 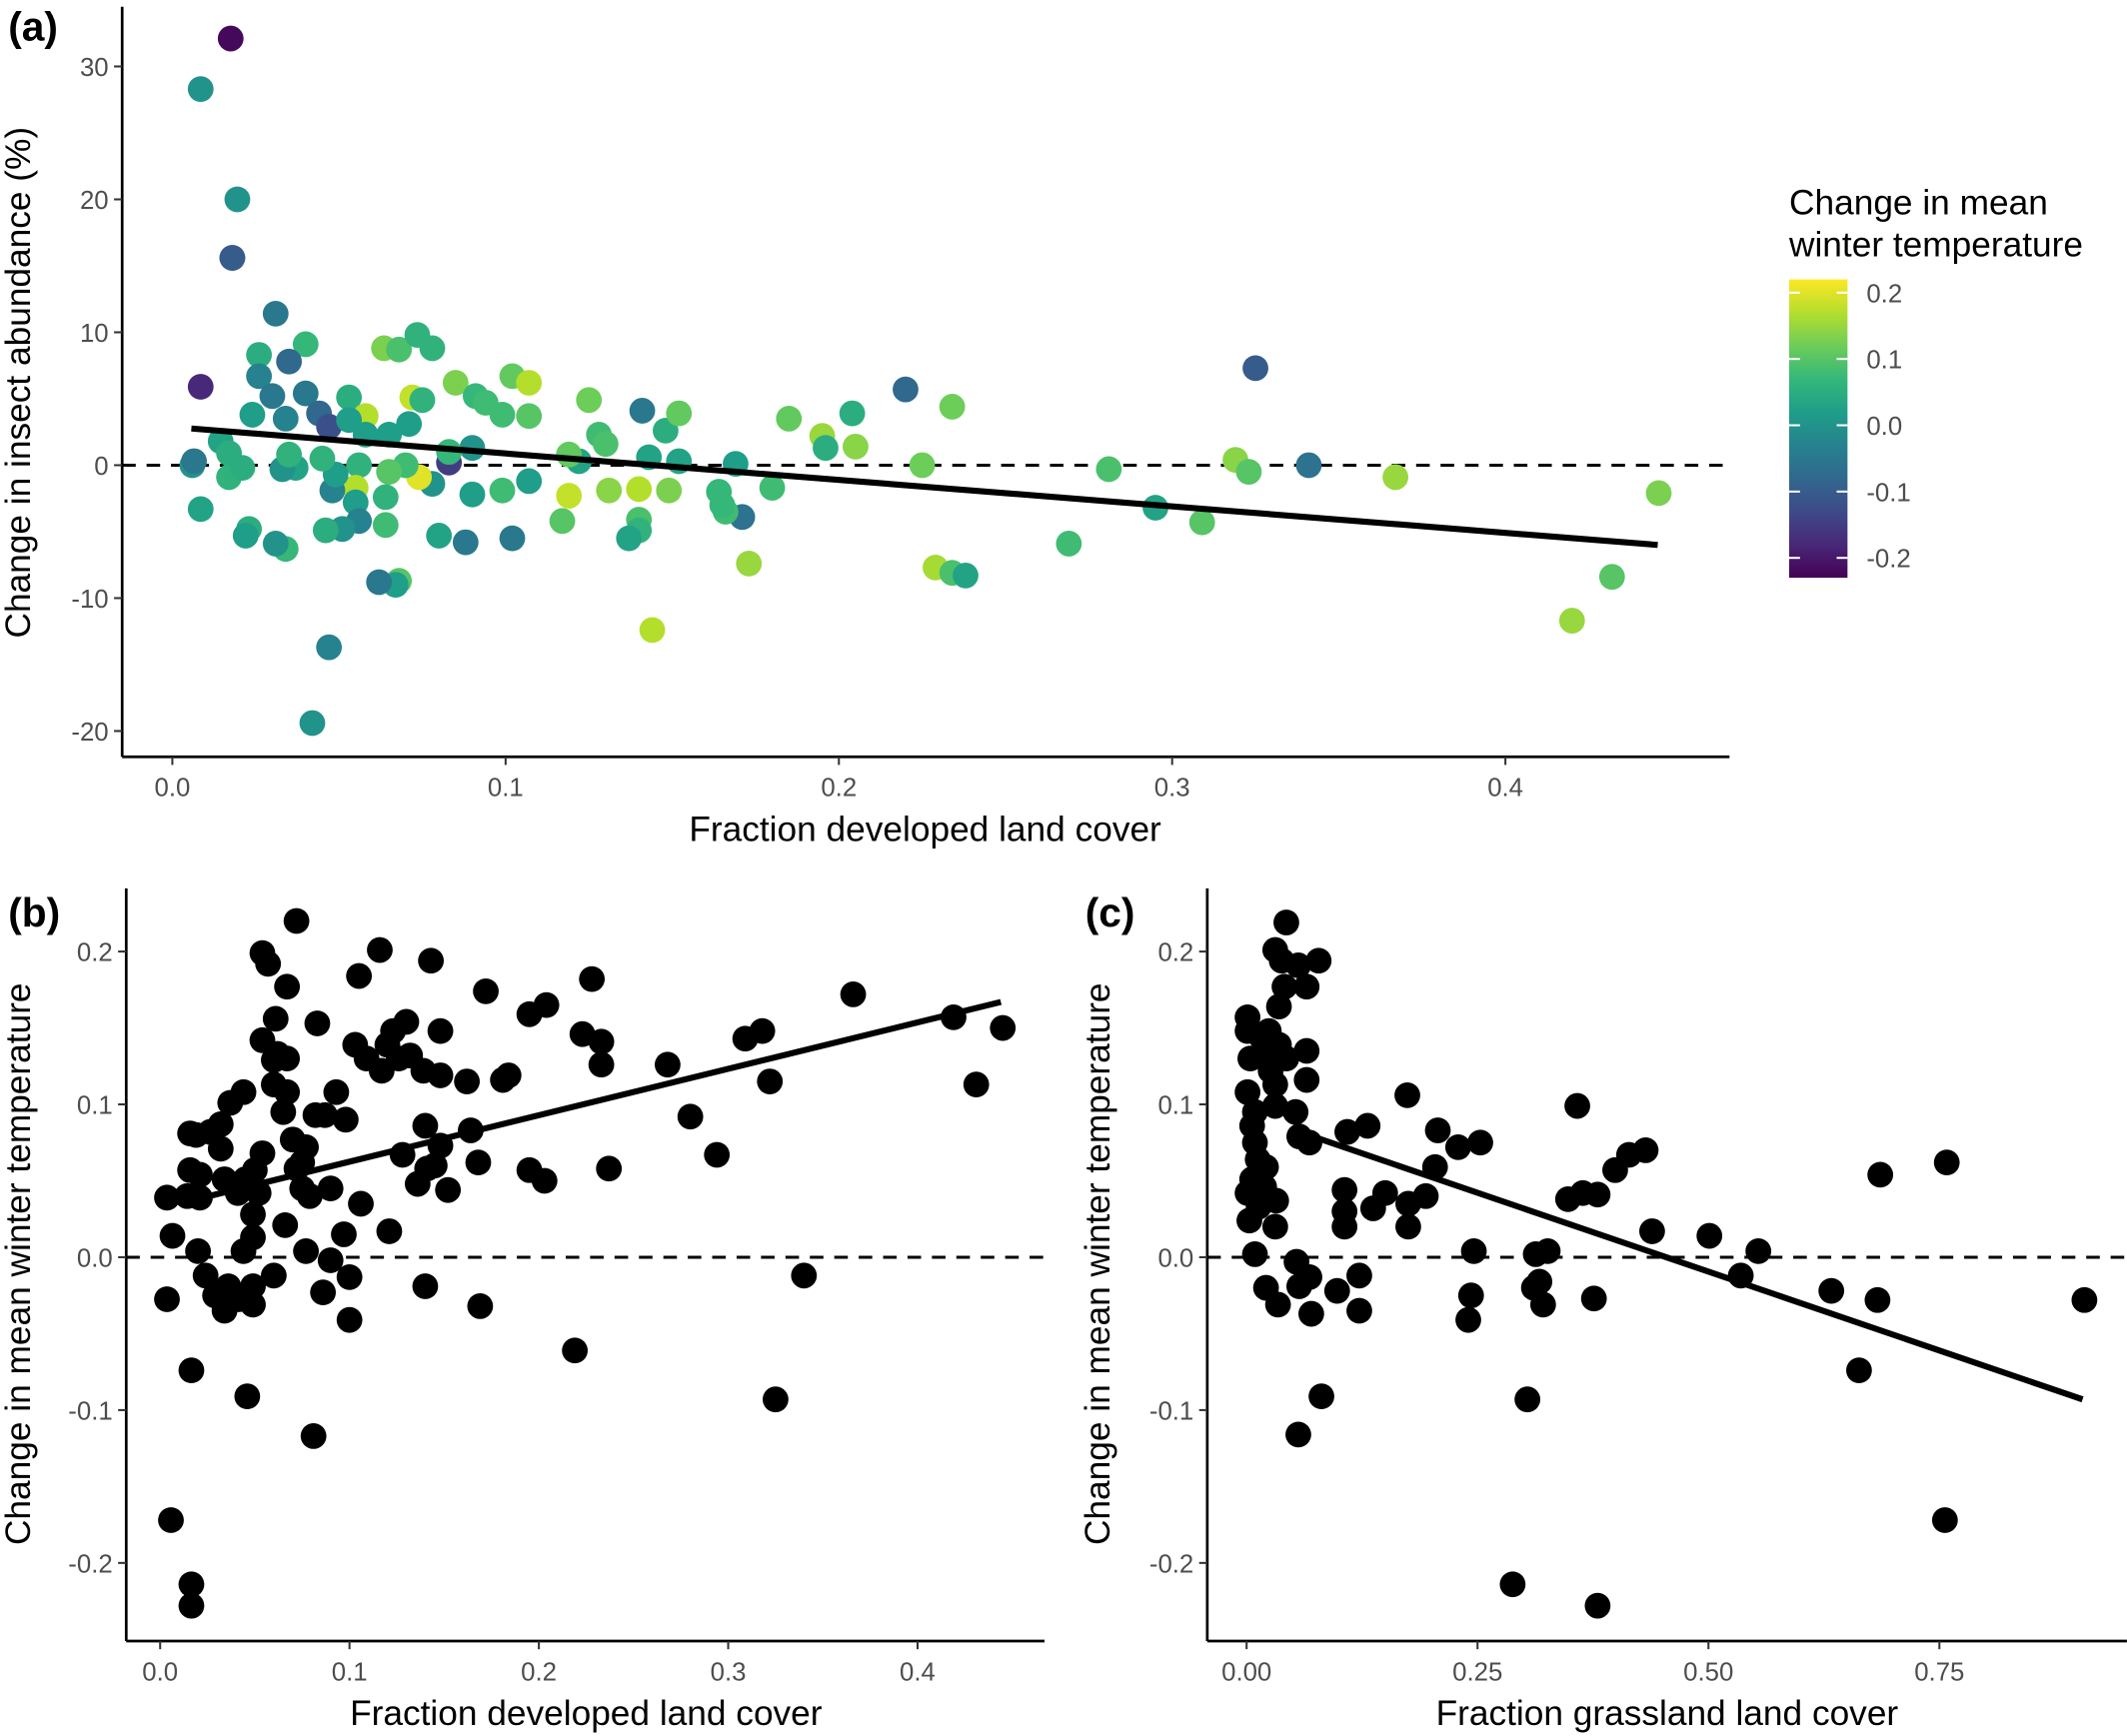 What do you see at coordinates (1884, 294) in the screenshot?
I see `colorbar-tick-label: 0.2` at bounding box center [1884, 294].